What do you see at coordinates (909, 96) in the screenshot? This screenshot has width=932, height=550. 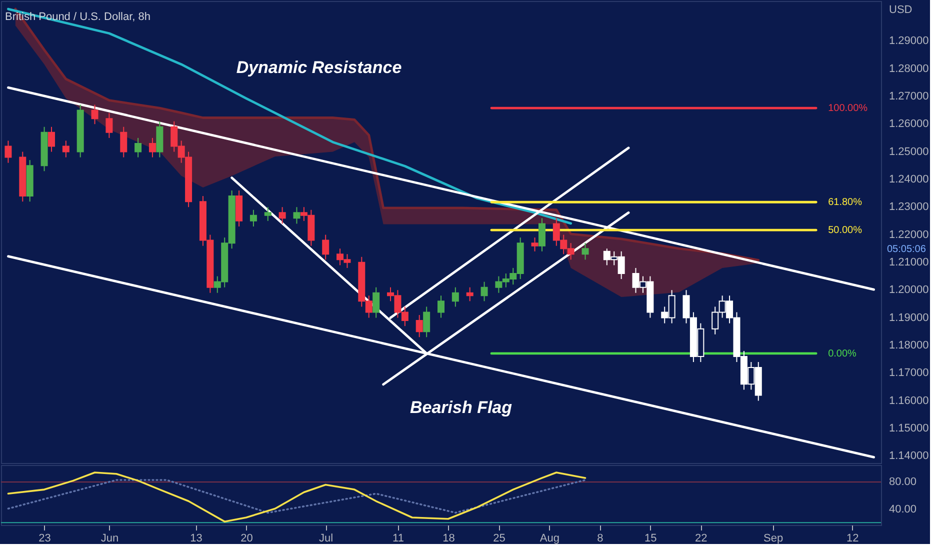 I see `y-tick-label: 1.27000` at bounding box center [909, 96].